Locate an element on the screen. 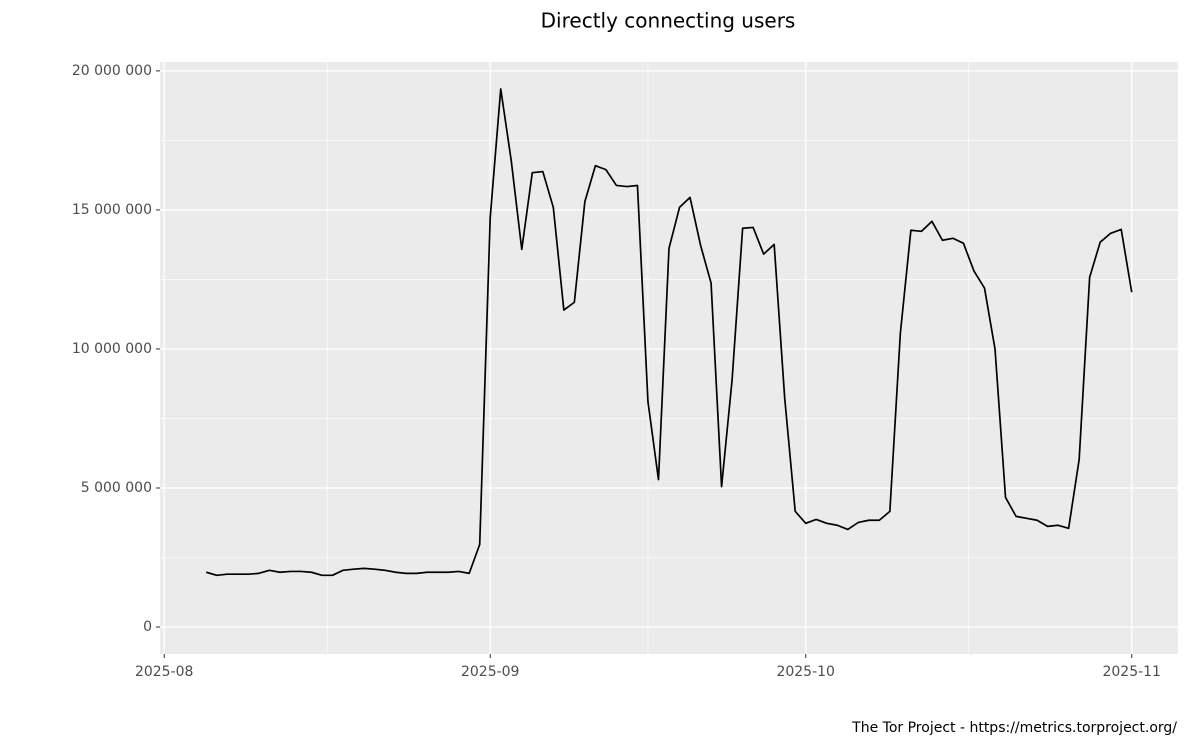  x-tick-label: 2025-09 is located at coordinates (490, 672).